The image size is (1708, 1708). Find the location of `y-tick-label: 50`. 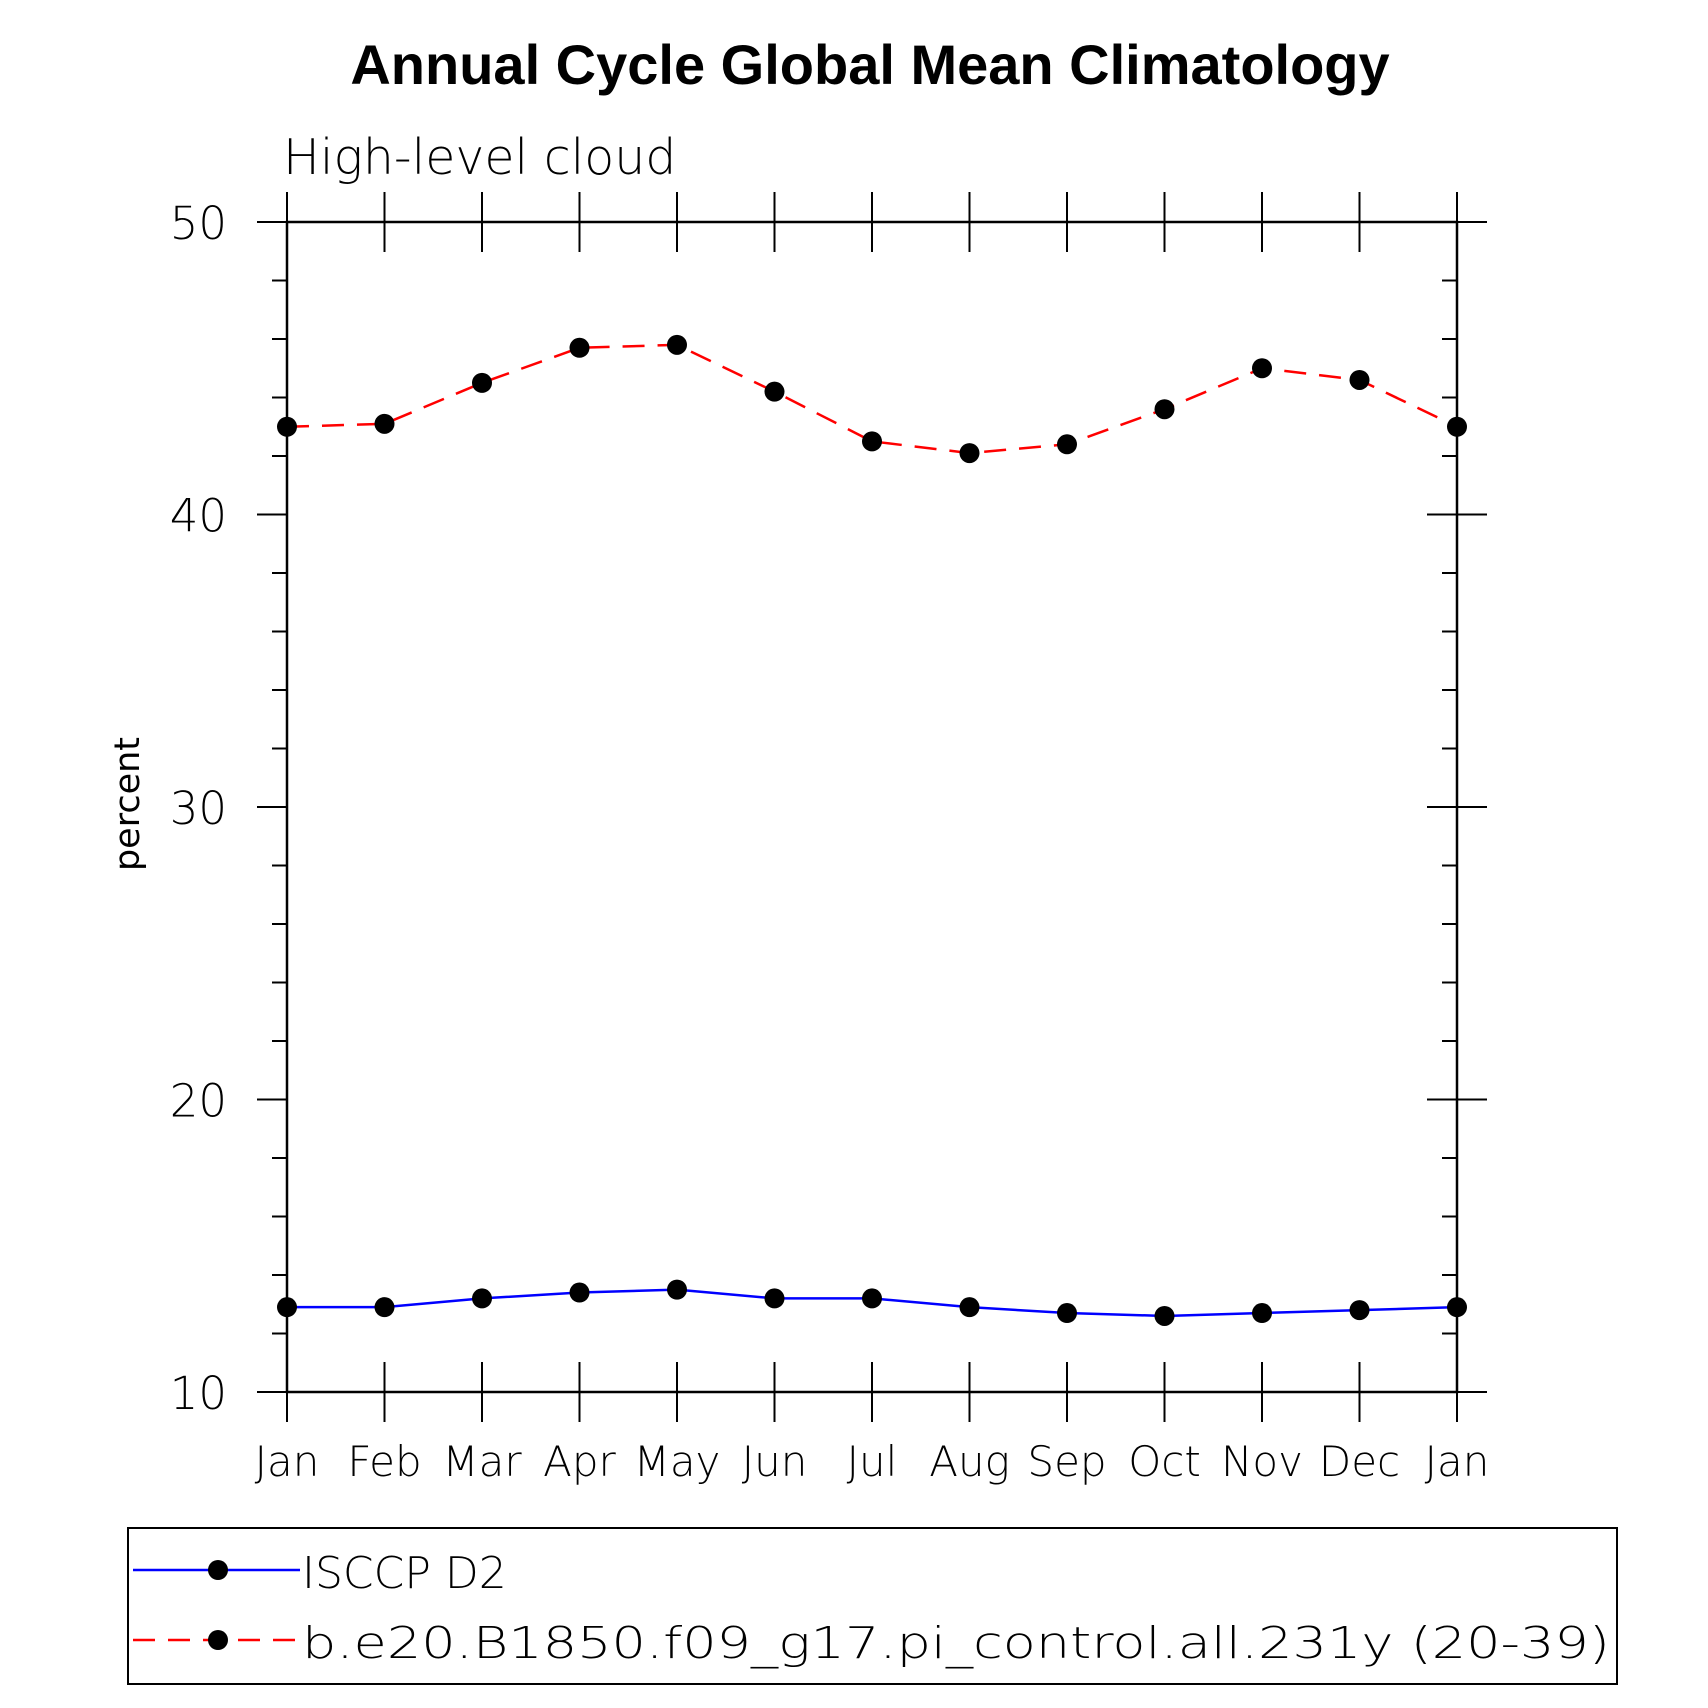

y-tick-label: 50 is located at coordinates (198, 223).